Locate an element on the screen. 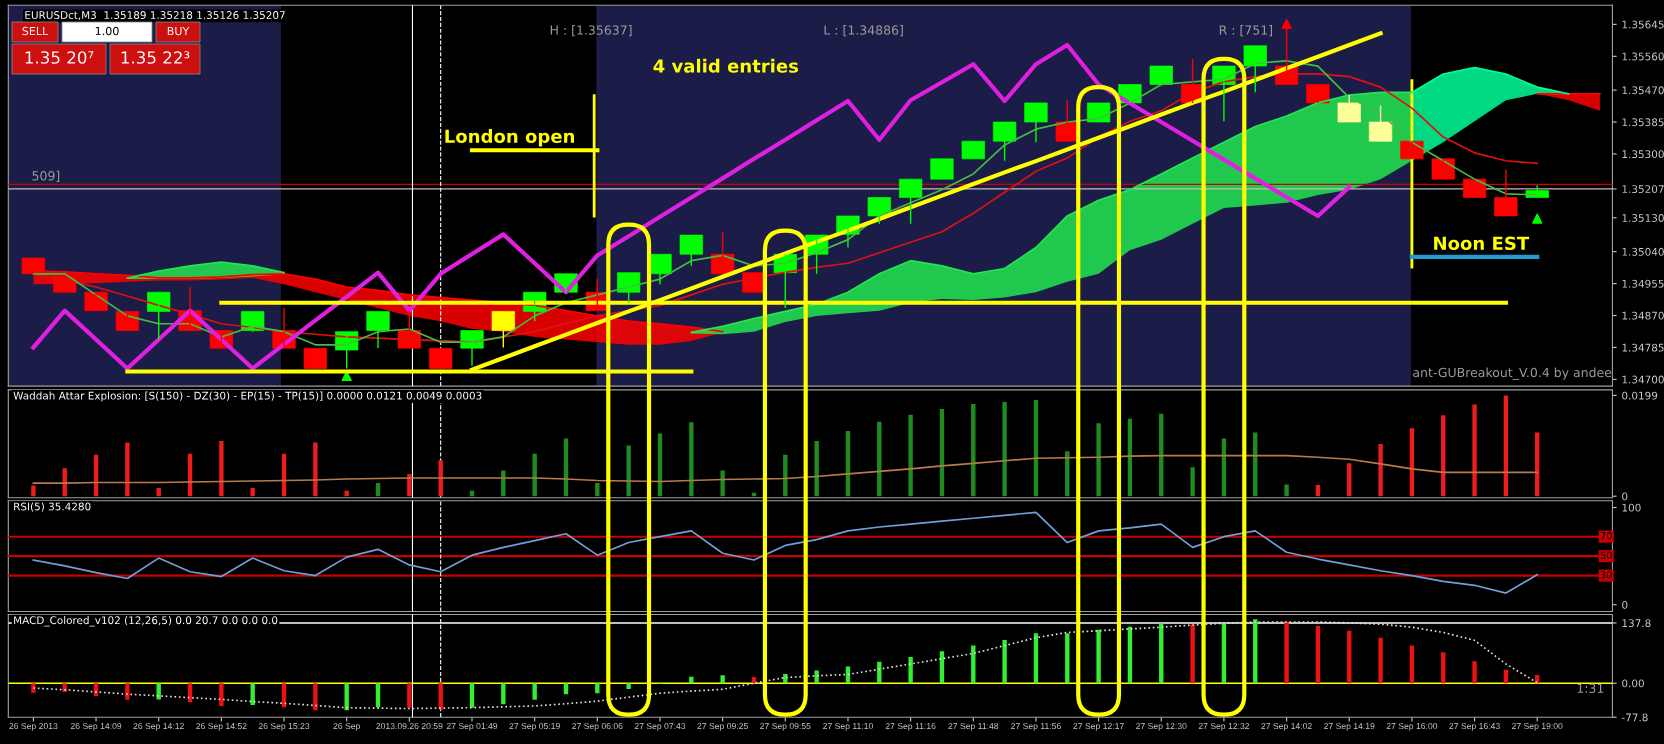  x-tick-label: 27 Sep 11:56 is located at coordinates (1036, 727).